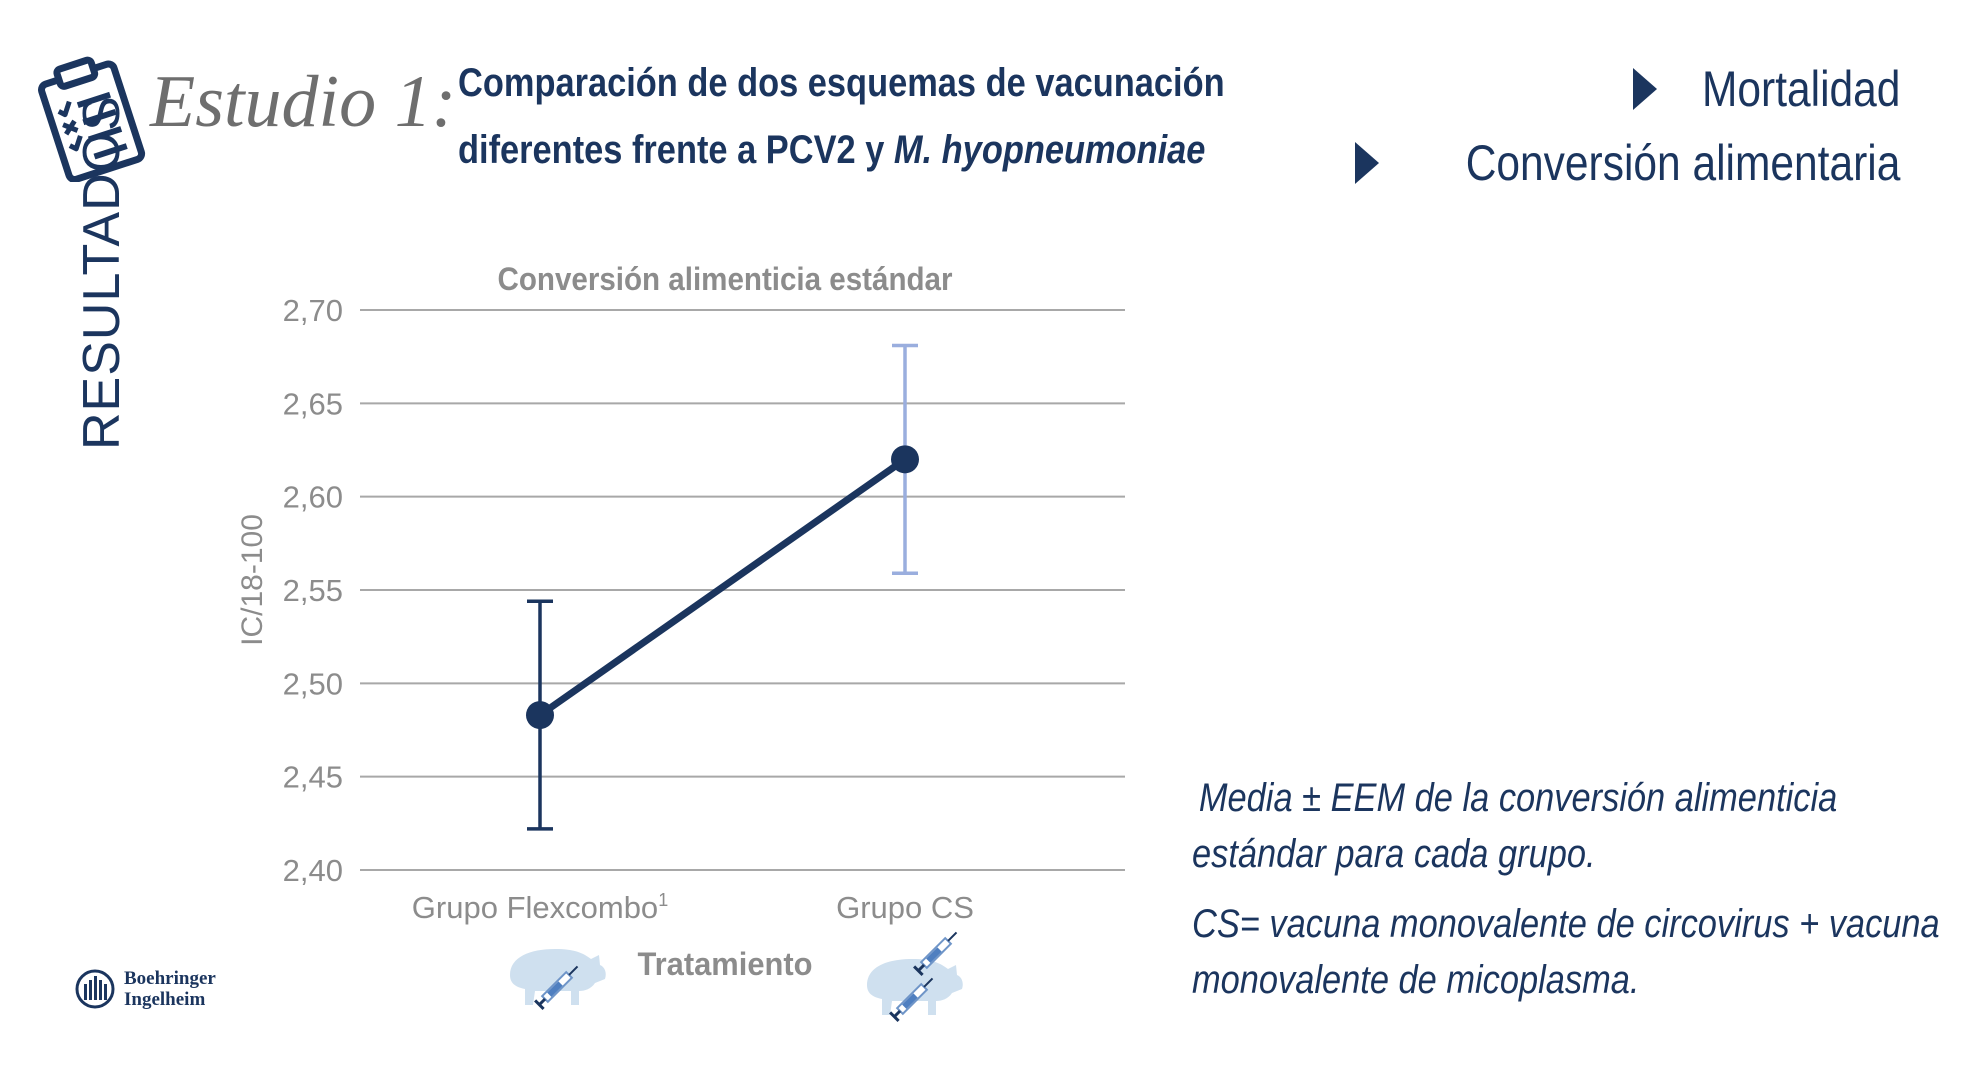 This screenshot has height=1080, width=1980. I want to click on y-tick-label: 2,70, so click(313, 310).